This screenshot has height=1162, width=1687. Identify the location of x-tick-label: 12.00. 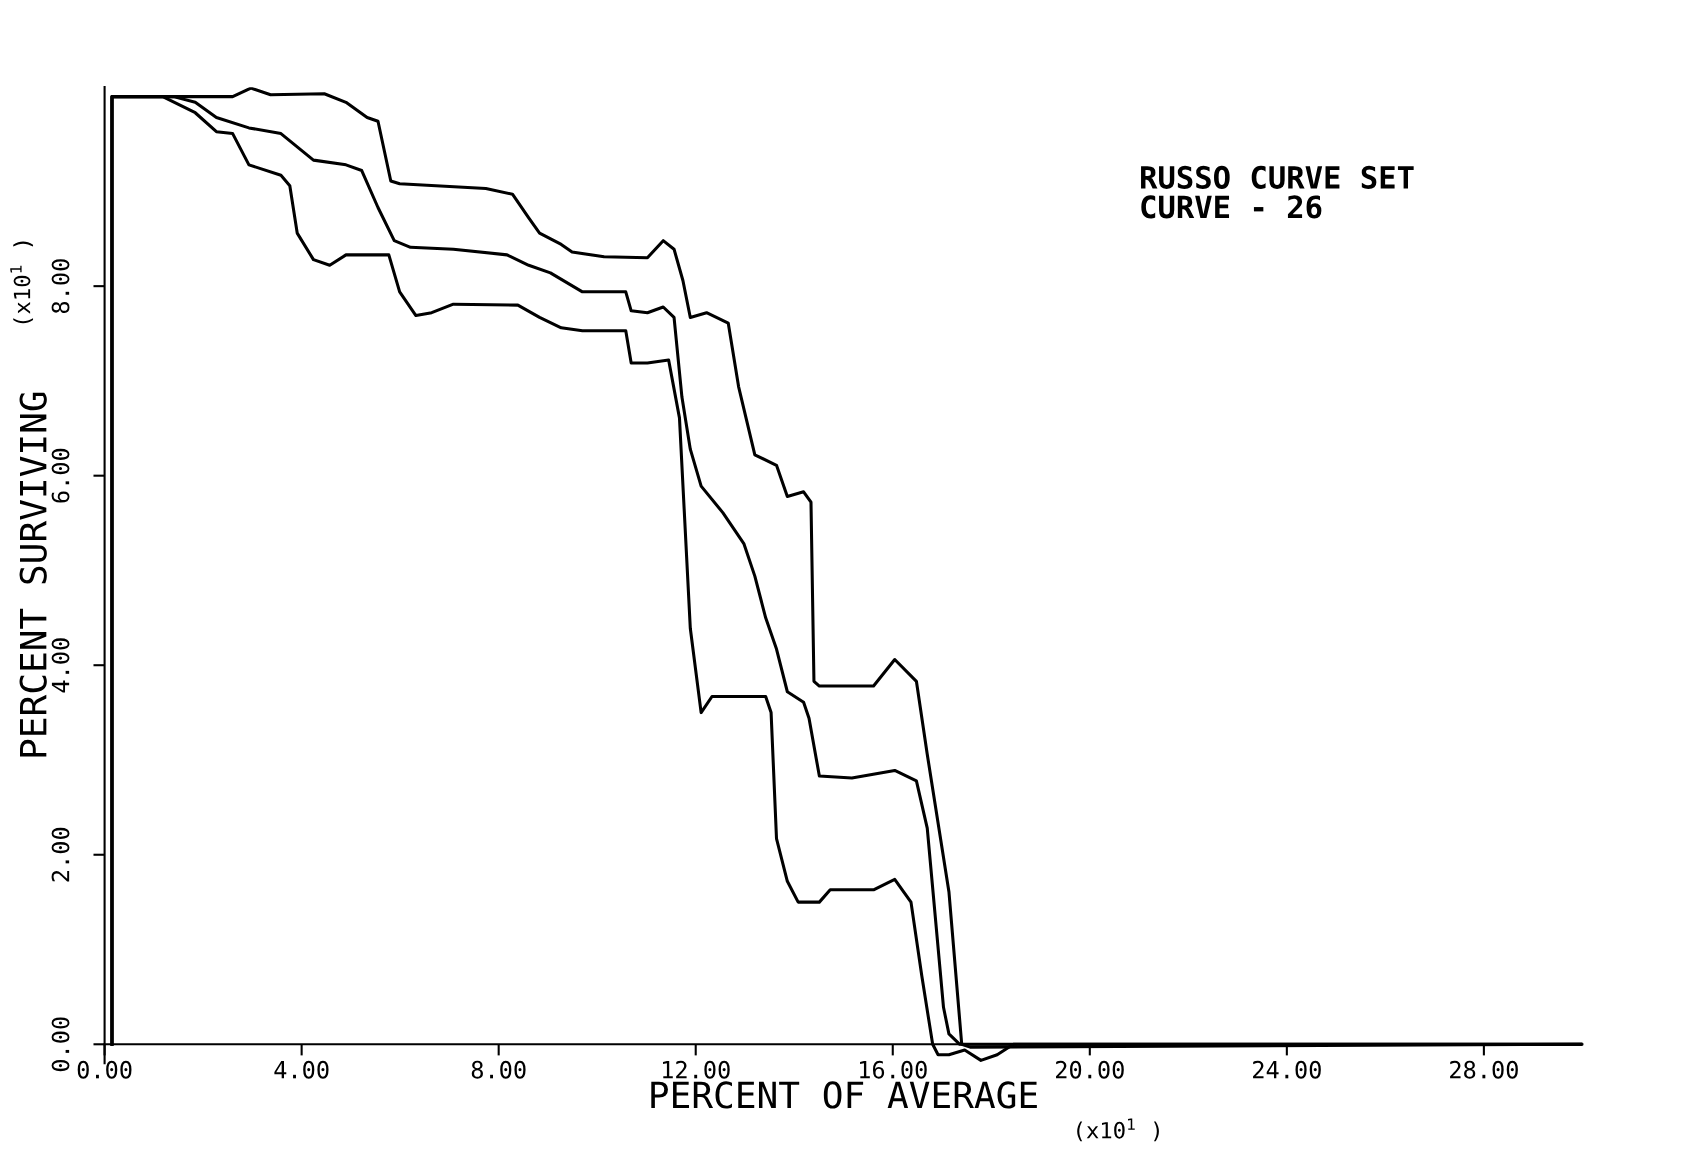
(696, 1069).